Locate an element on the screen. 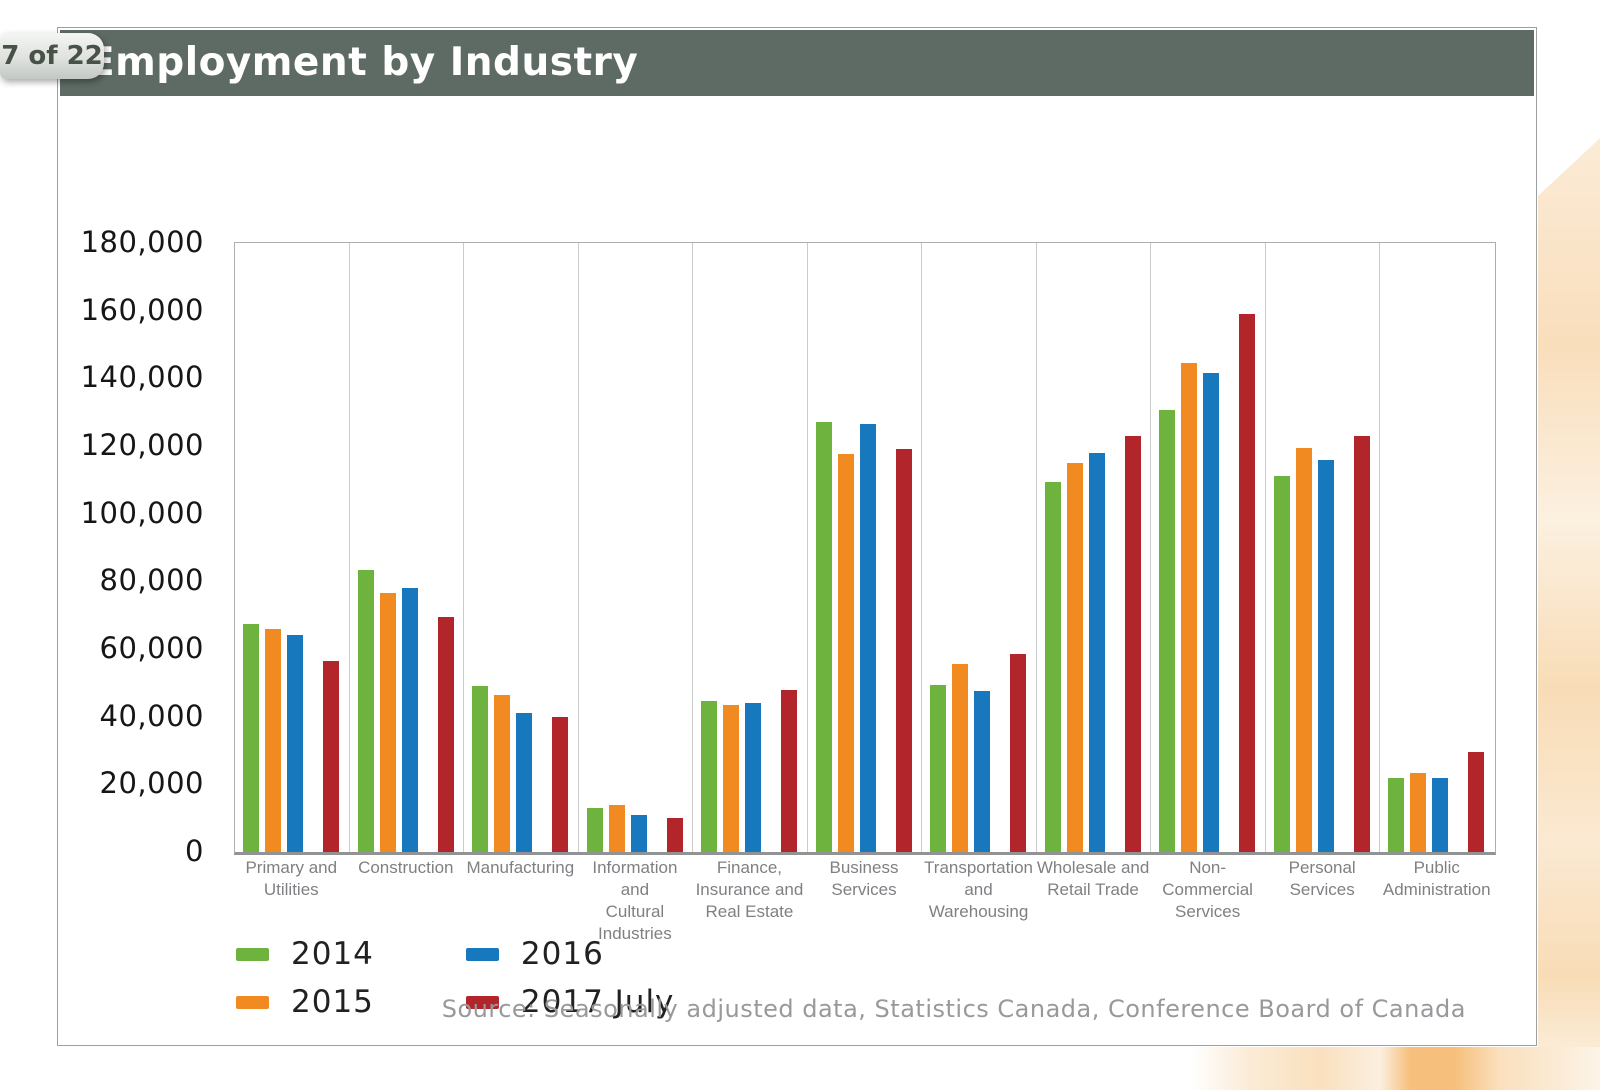 The image size is (1600, 1090). y-axis-tick-label: 140,000 is located at coordinates (142, 377).